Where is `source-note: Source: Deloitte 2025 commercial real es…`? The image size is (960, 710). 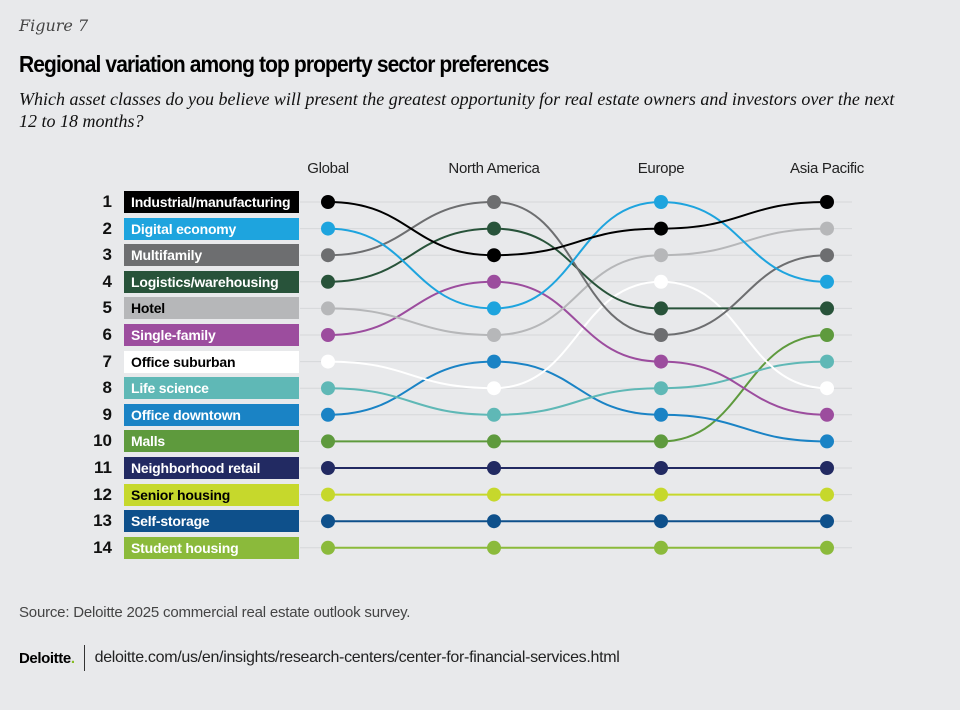
source-note: Source: Deloitte 2025 commercial real es… is located at coordinates (215, 612).